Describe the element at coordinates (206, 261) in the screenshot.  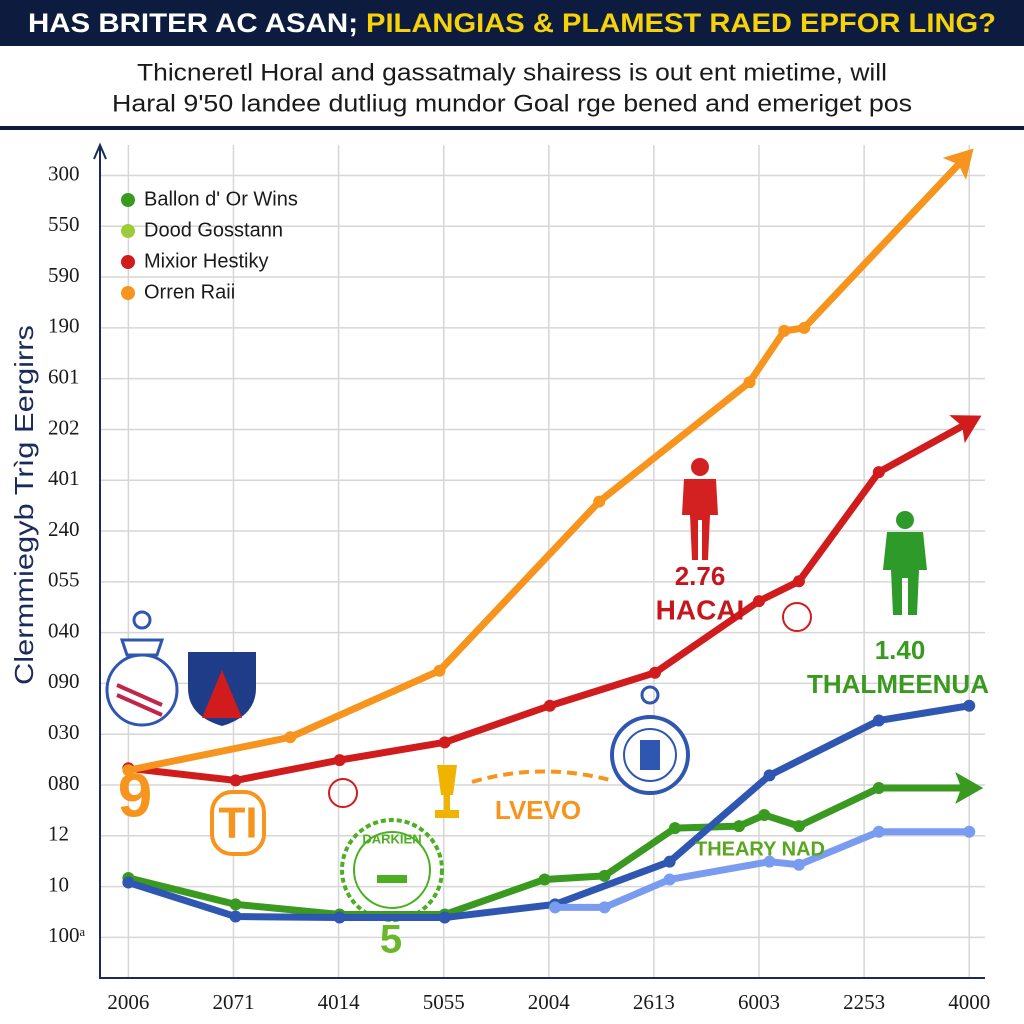
I see `legend-label: Mixior Hestiky` at that location.